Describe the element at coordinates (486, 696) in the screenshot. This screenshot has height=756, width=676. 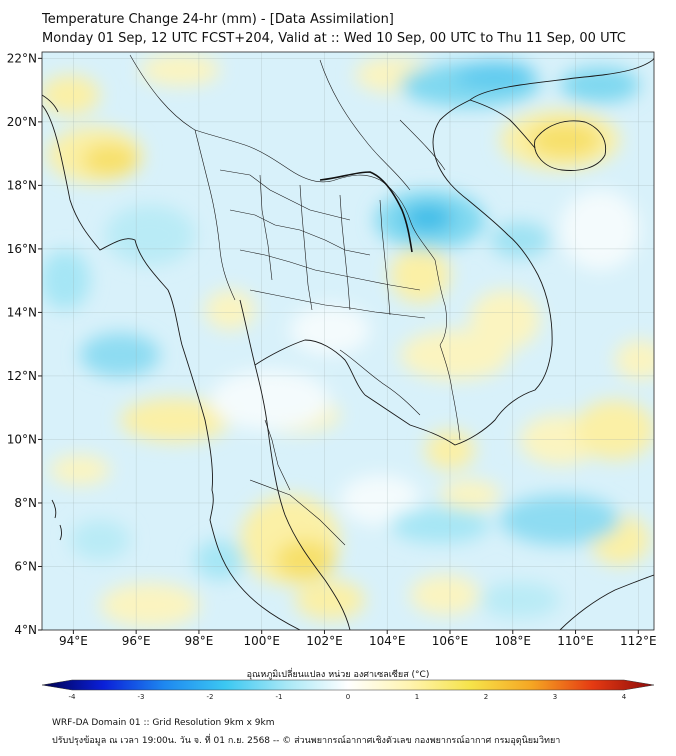
I see `colorbar-tick-label: 2` at that location.